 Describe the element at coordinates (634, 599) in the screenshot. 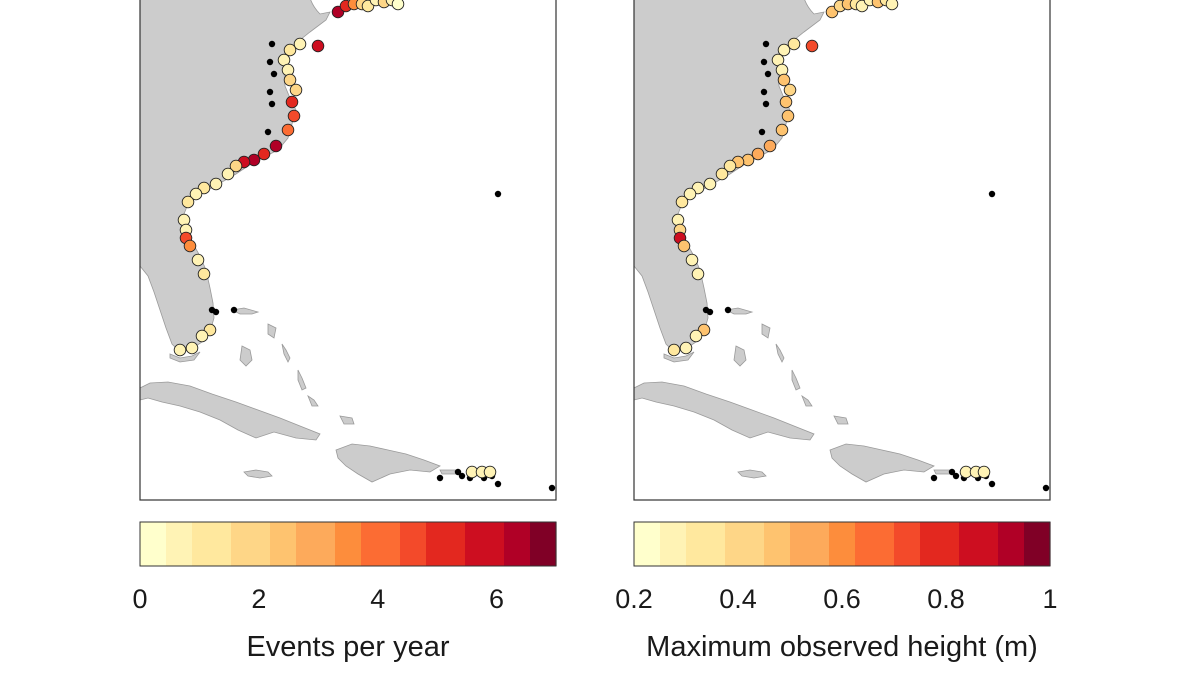

I see `colorbar-tick-label: 0.2` at that location.